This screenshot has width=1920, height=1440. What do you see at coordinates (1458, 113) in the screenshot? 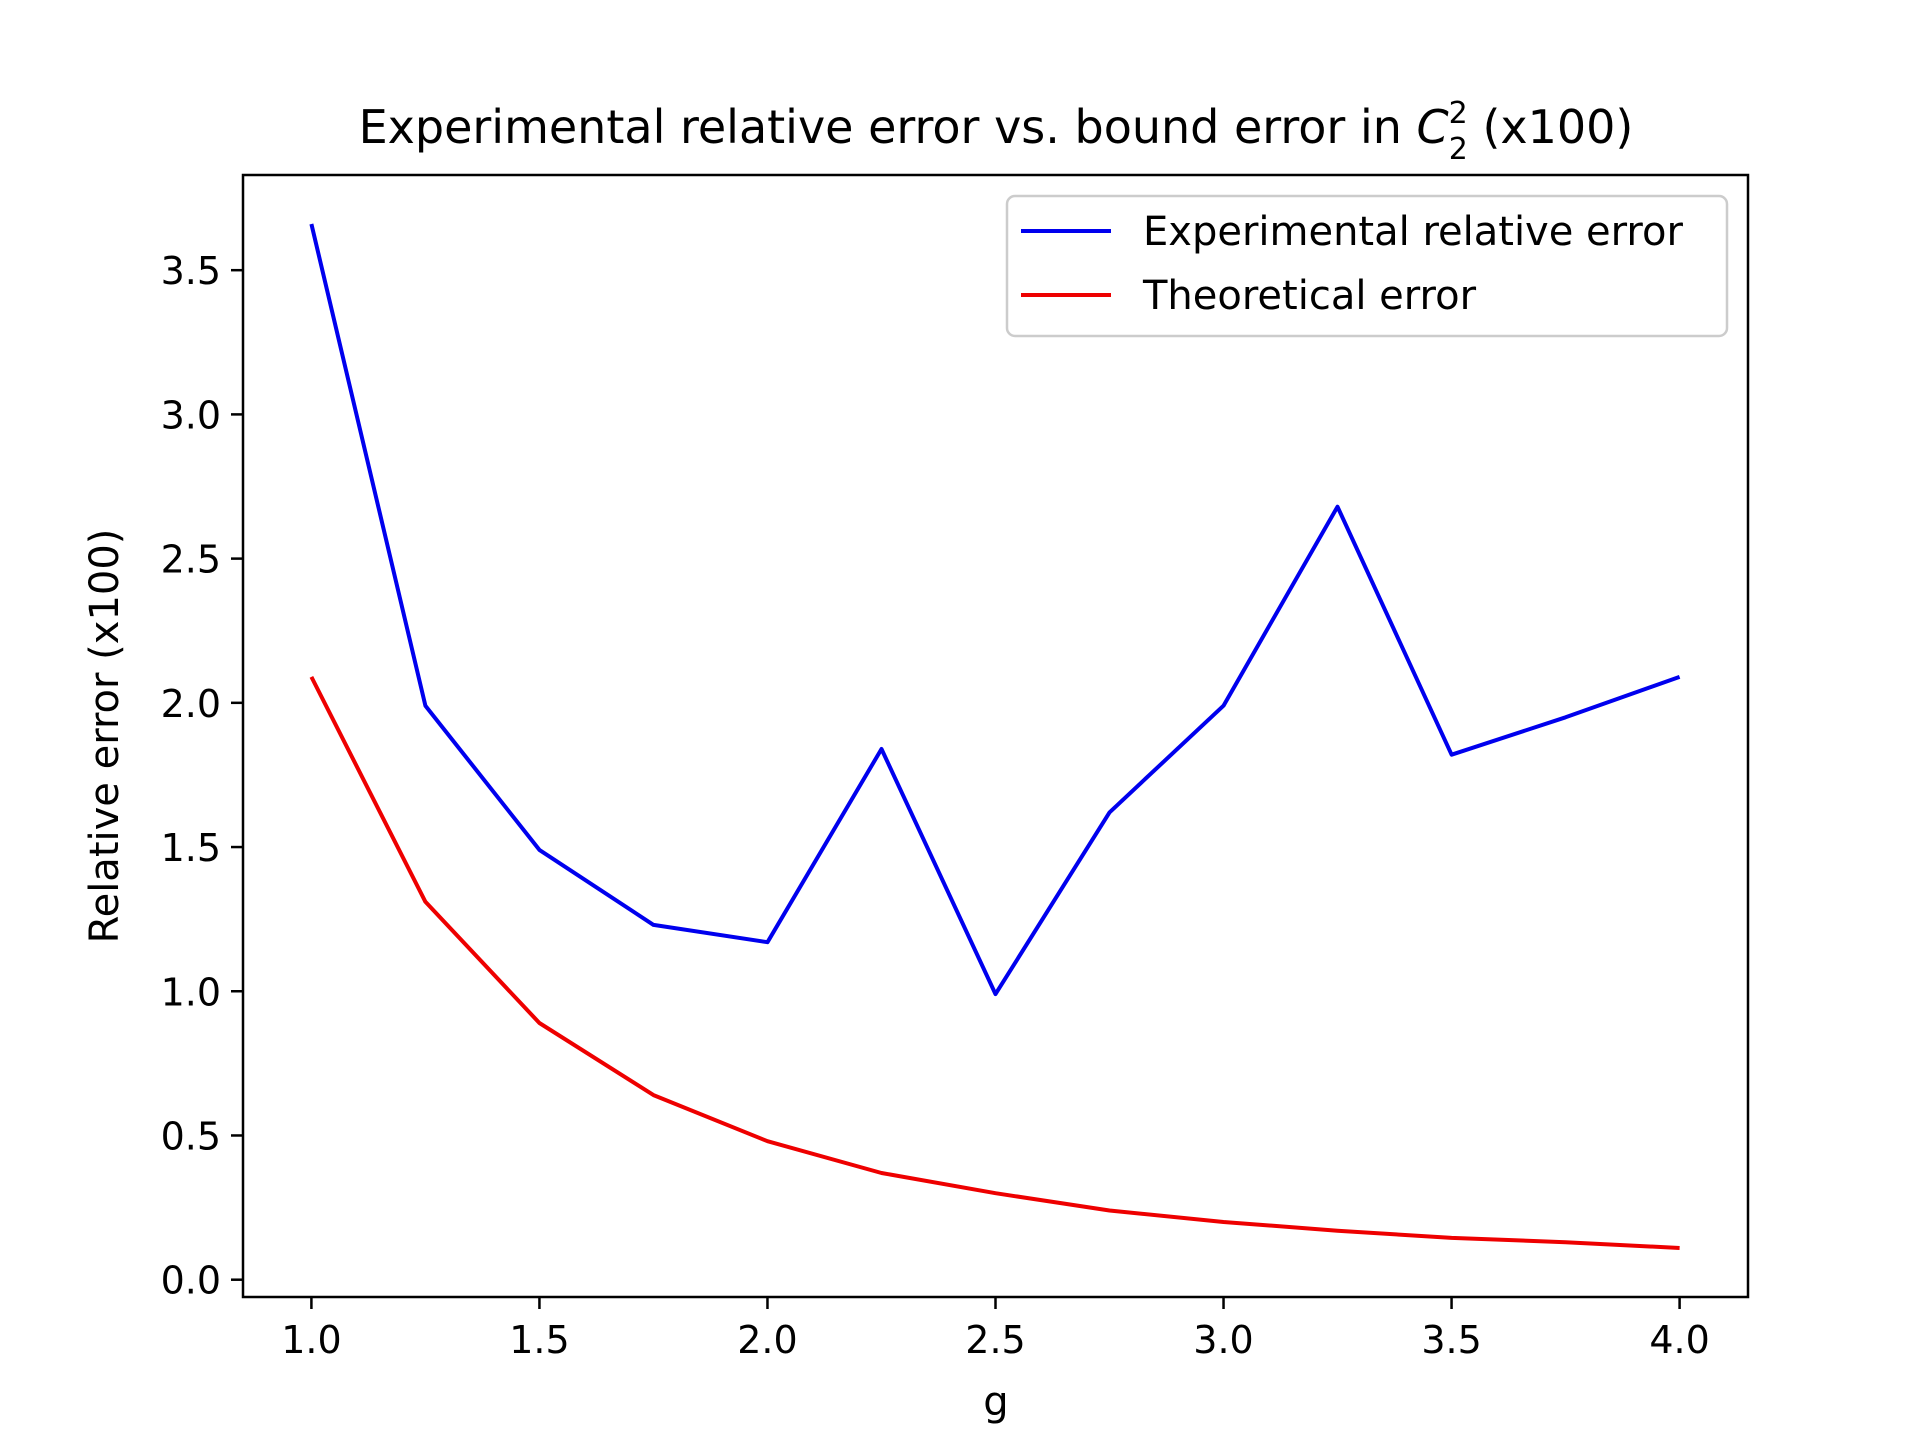
I see `chart-title-superscript: 2` at bounding box center [1458, 113].